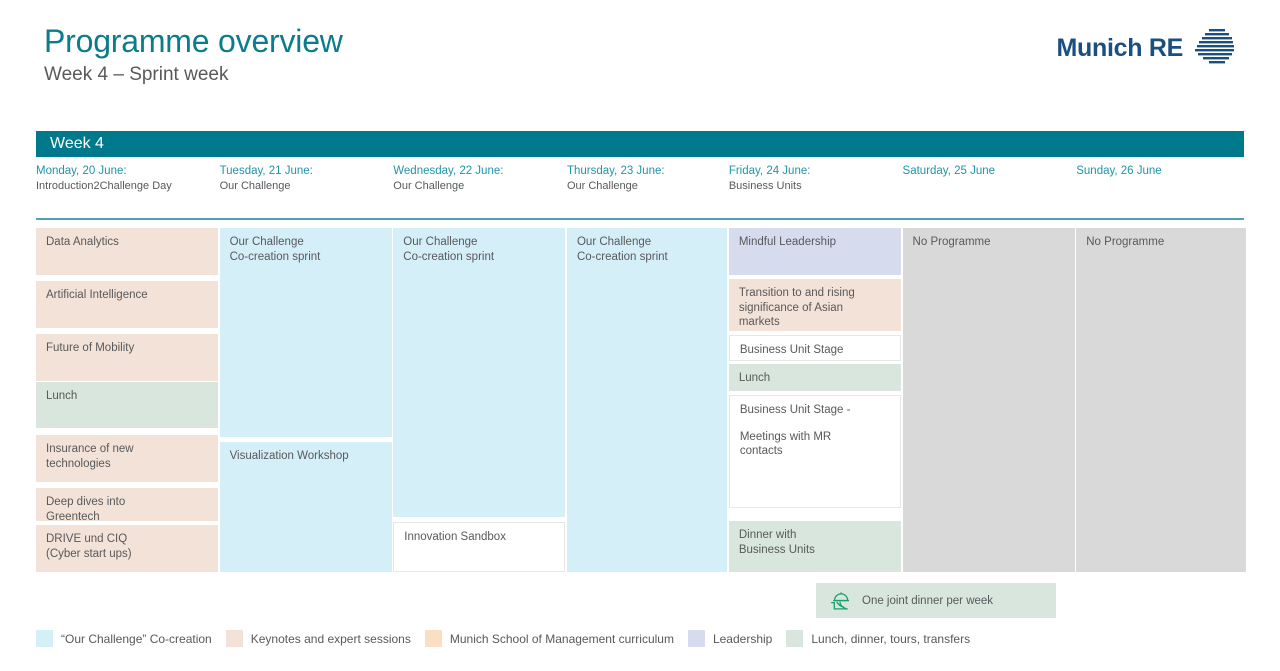  Describe the element at coordinates (104, 186) in the screenshot. I see `day-header-subtitle: Introduction2Challenge Day` at that location.